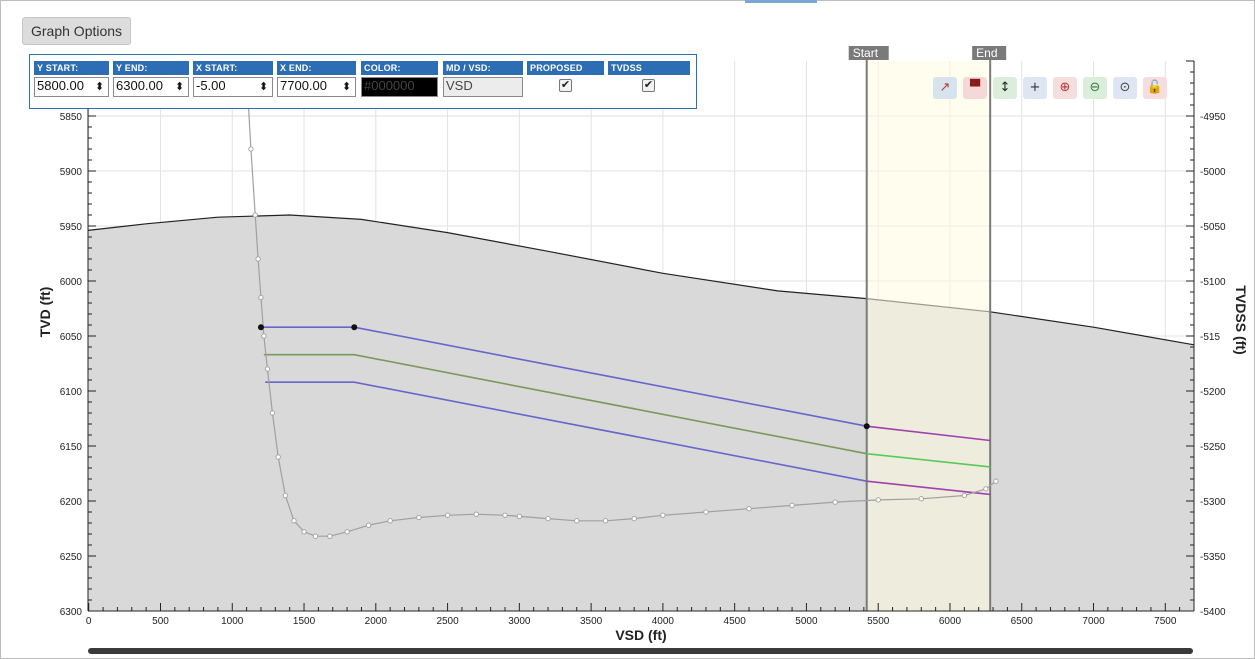  I want to click on tvdss-checkbox: ✔, so click(648, 85).